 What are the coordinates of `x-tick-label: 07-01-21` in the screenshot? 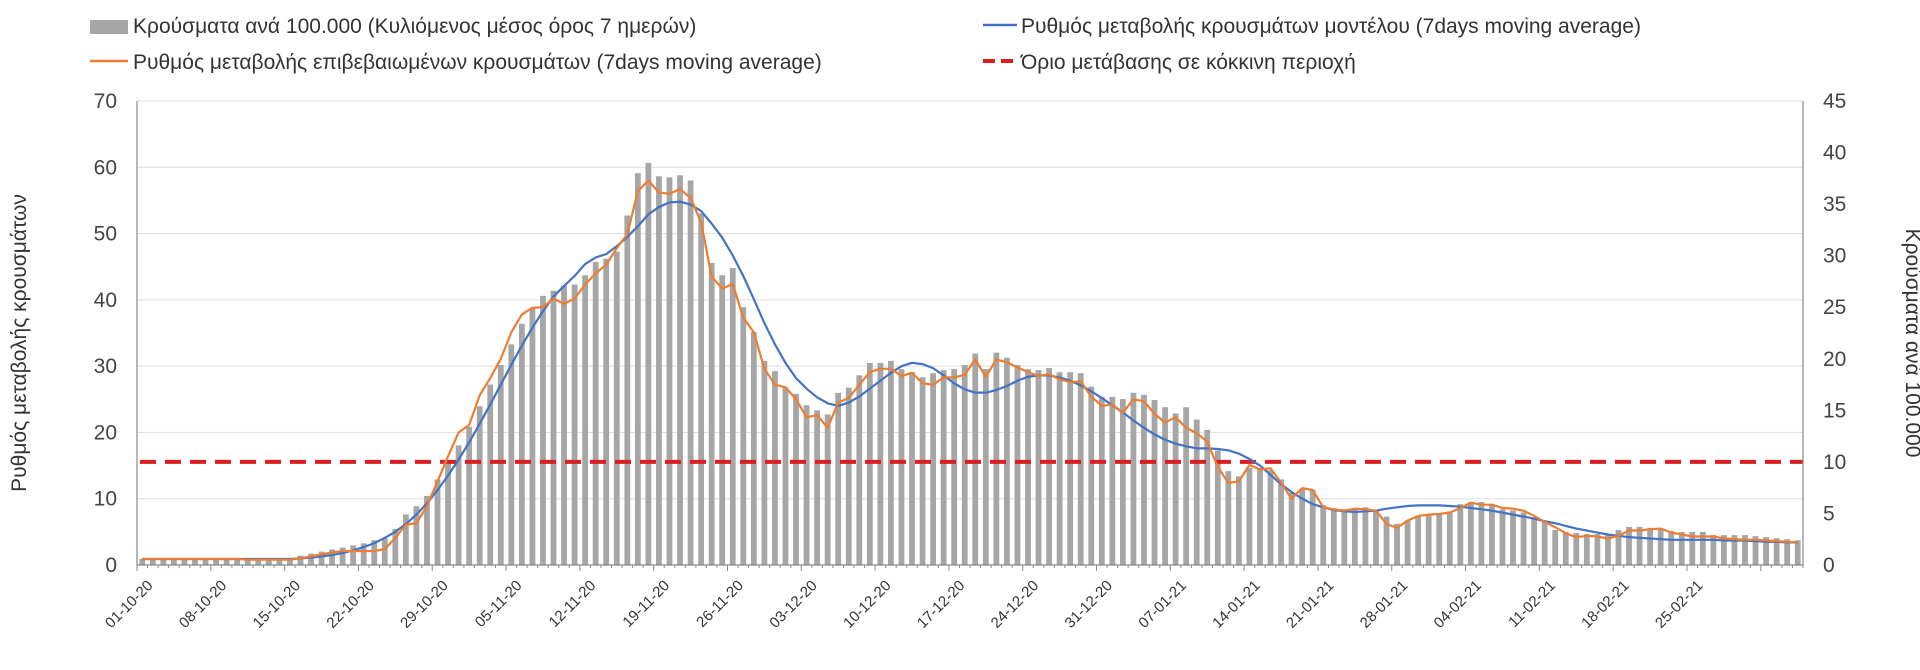 It's located at (1162, 604).